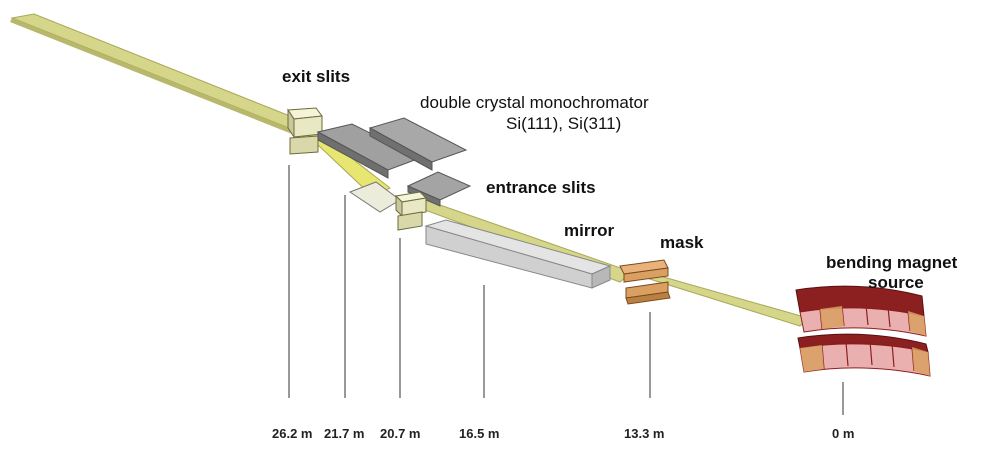  Describe the element at coordinates (518, 254) in the screenshot. I see `mirror` at that location.